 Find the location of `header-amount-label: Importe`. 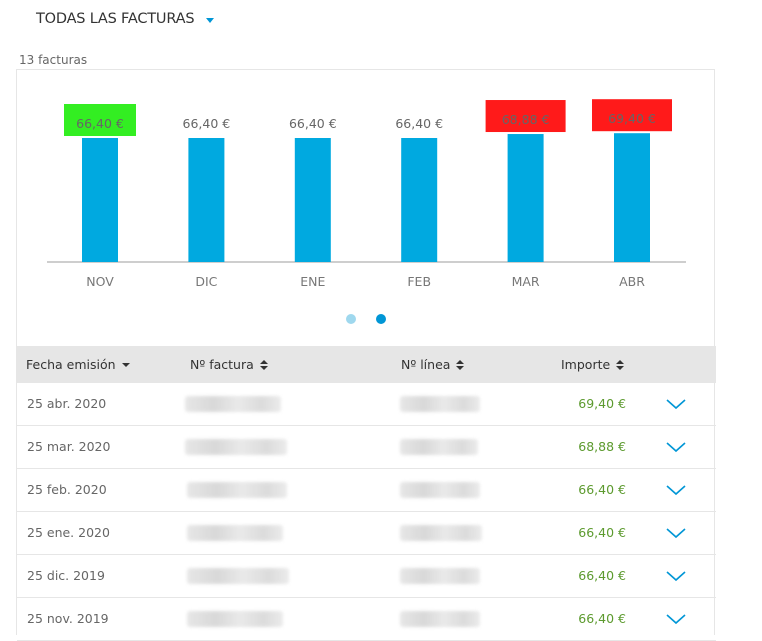

header-amount-label: Importe is located at coordinates (586, 364).